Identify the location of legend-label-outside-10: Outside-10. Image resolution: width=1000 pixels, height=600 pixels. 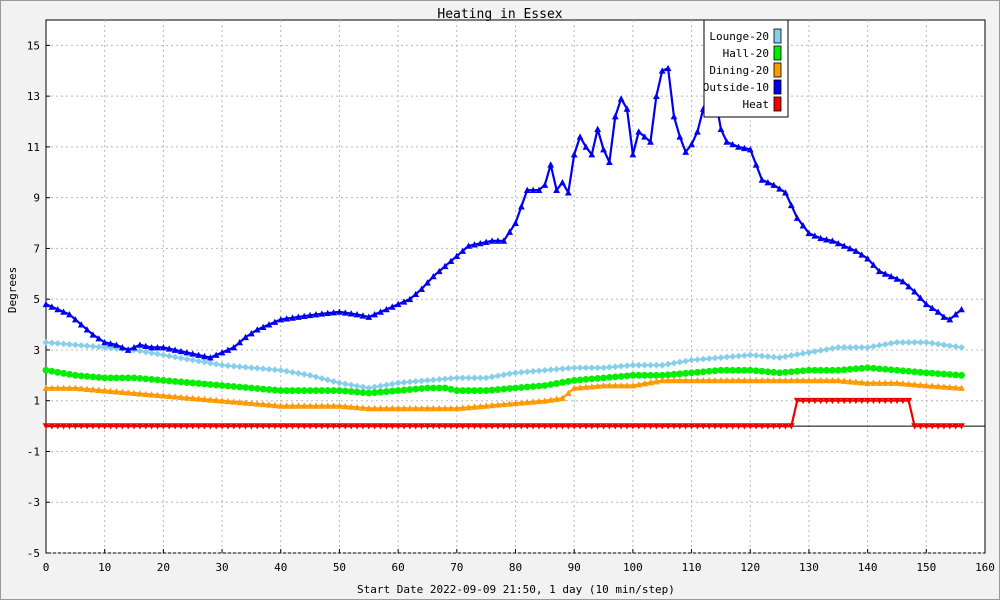
(736, 87).